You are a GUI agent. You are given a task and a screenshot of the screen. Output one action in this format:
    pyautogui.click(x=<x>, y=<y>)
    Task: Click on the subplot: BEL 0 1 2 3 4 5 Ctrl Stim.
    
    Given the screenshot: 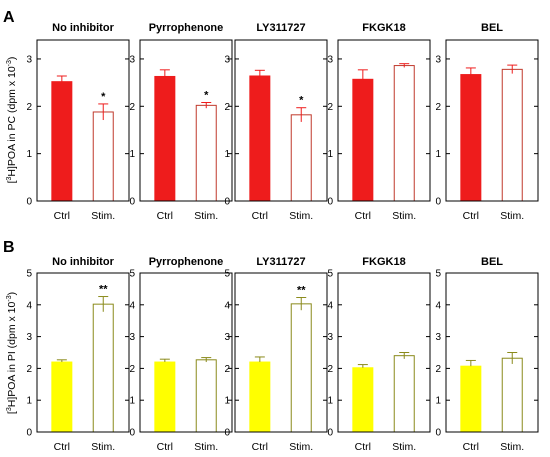 What is the action you would take?
    pyautogui.click(x=487, y=354)
    